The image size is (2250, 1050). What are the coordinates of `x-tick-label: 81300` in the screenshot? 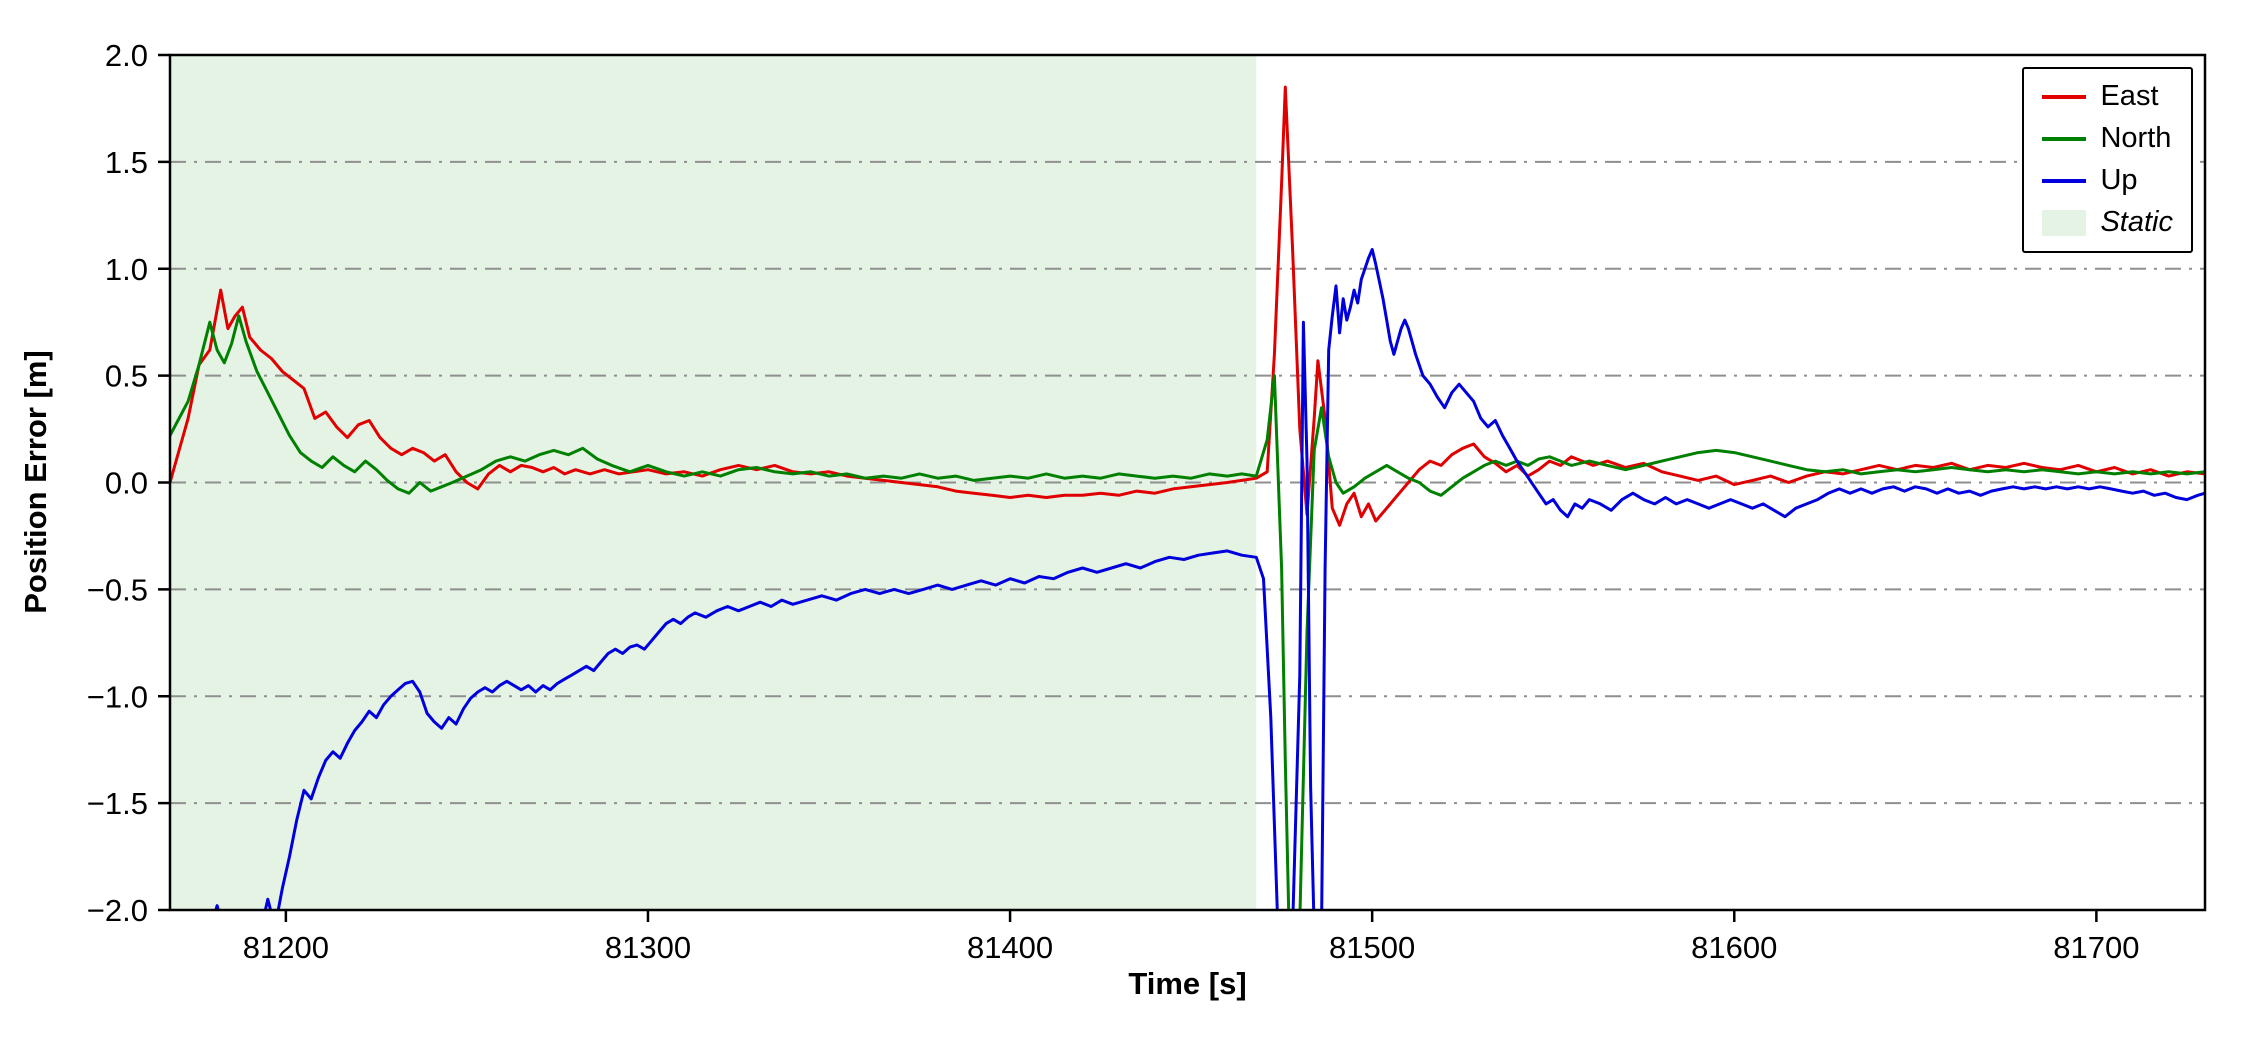 It's located at (648, 947).